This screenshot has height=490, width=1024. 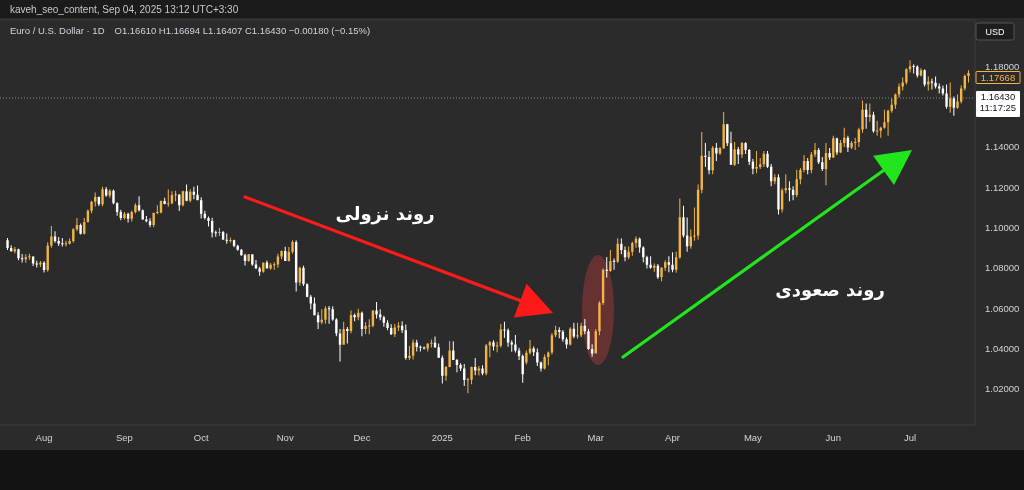 I want to click on text: kaveh_seo_content, Sep 04, 2025 13:12 UTC+3:30, so click(x=124, y=9).